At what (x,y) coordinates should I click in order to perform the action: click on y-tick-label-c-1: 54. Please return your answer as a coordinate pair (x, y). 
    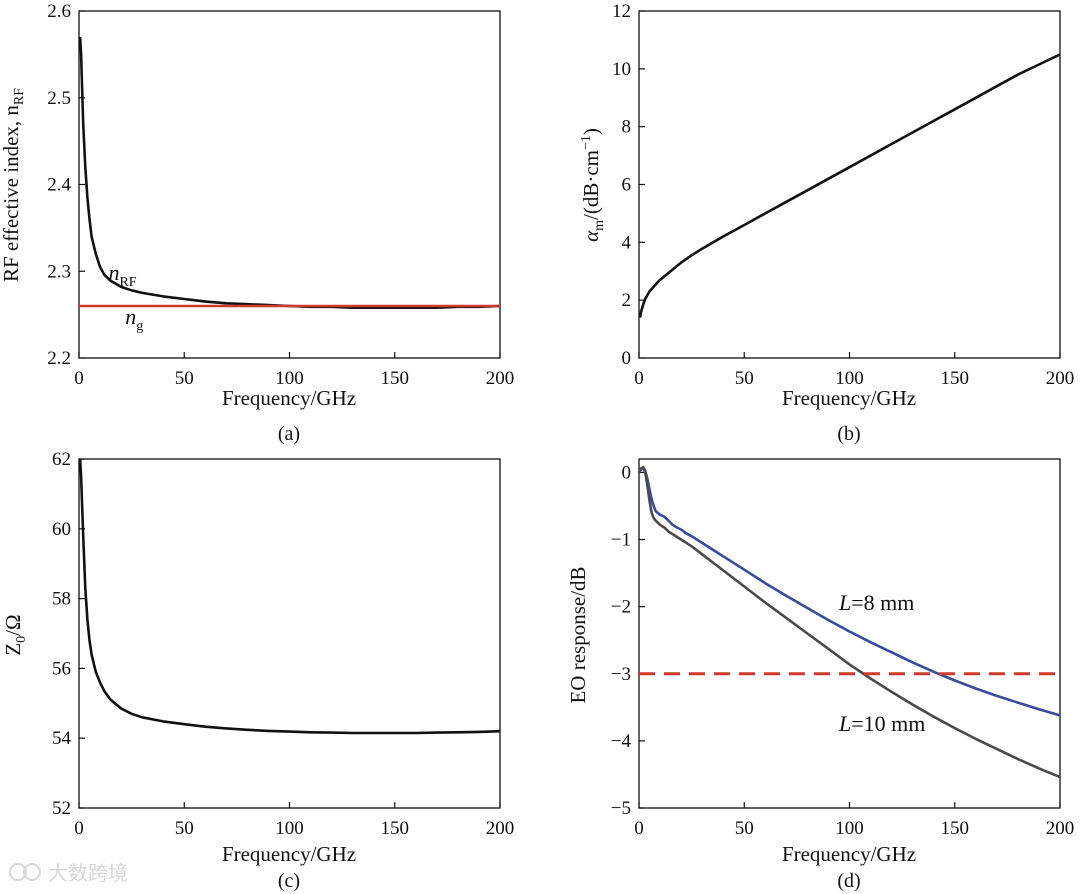
    Looking at the image, I should click on (62, 738).